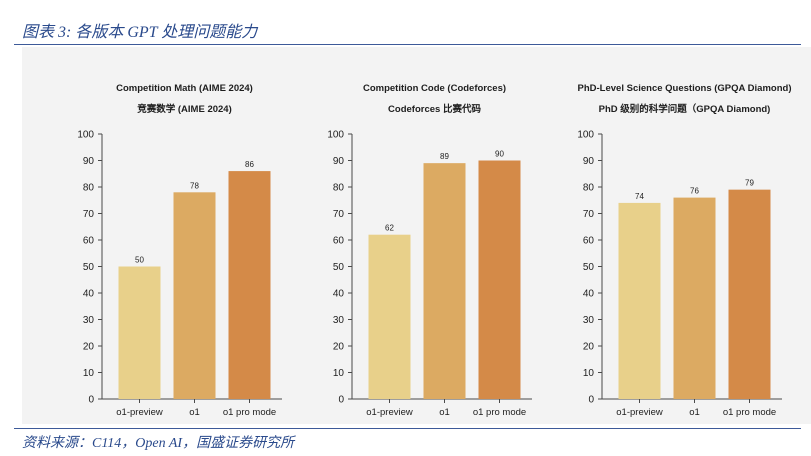  Describe the element at coordinates (407, 428) in the screenshot. I see `bottom-rule` at that location.